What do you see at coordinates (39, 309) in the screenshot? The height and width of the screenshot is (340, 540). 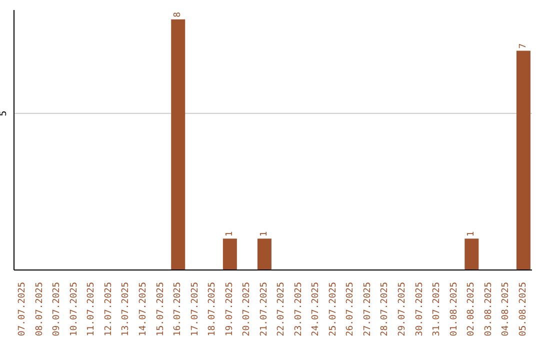 I see `x-tick-label: 08.07.2025` at bounding box center [39, 309].